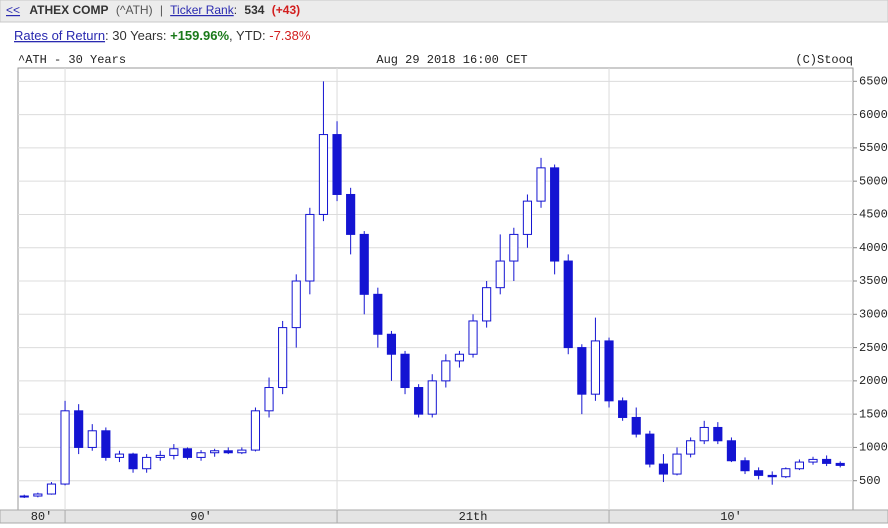 The height and width of the screenshot is (528, 888). I want to click on x-band-label: 90', so click(201, 517).